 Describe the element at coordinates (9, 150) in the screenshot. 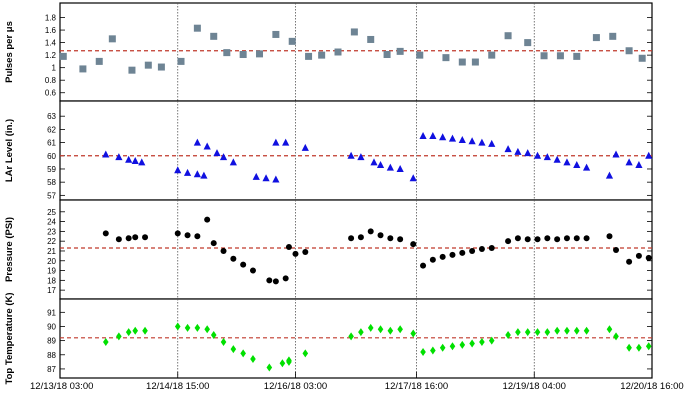

I see `y-axis-title: LAr Level (in.)` at that location.